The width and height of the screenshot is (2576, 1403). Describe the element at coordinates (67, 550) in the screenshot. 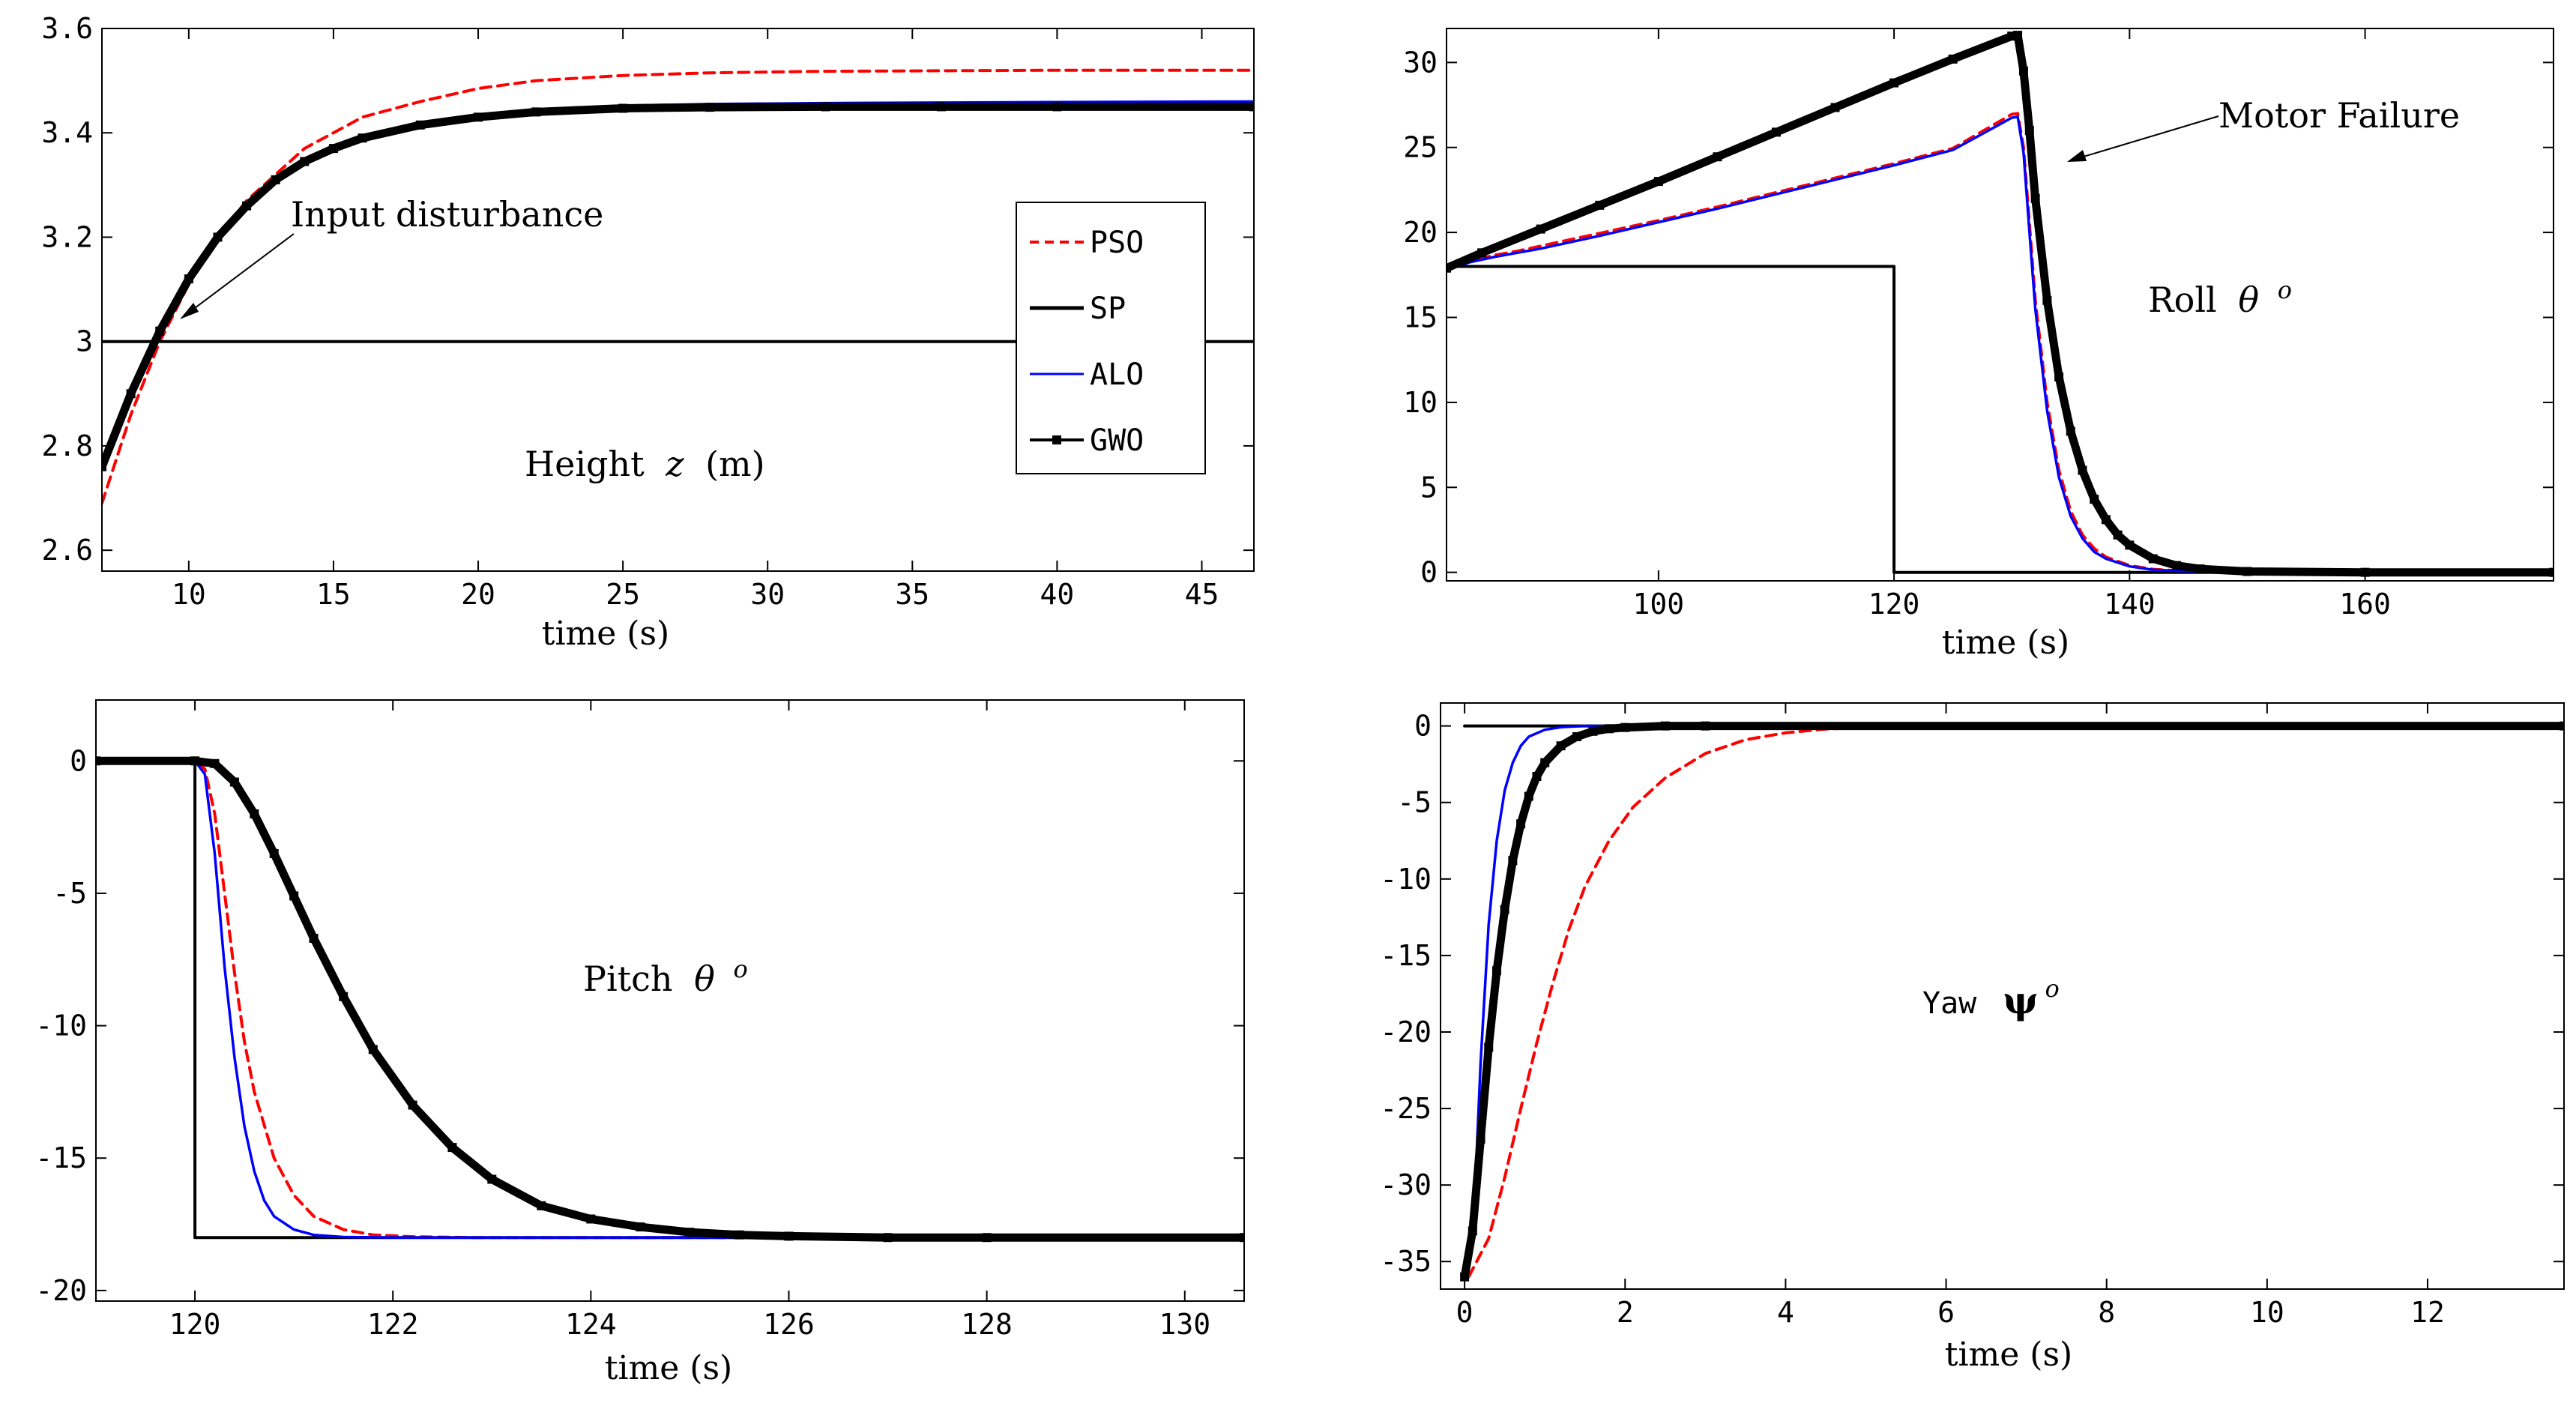

I see `height-ytick-label: 2.6` at that location.